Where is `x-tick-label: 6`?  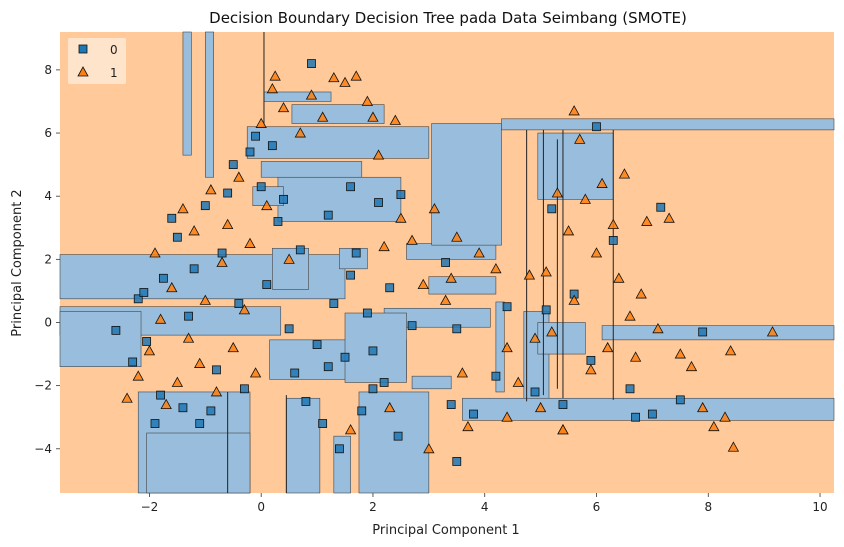 x-tick-label: 6 is located at coordinates (597, 507).